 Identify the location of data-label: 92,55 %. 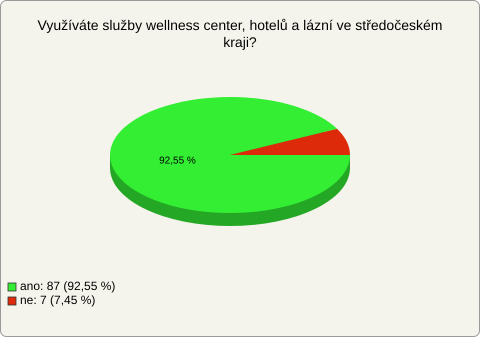
(177, 161).